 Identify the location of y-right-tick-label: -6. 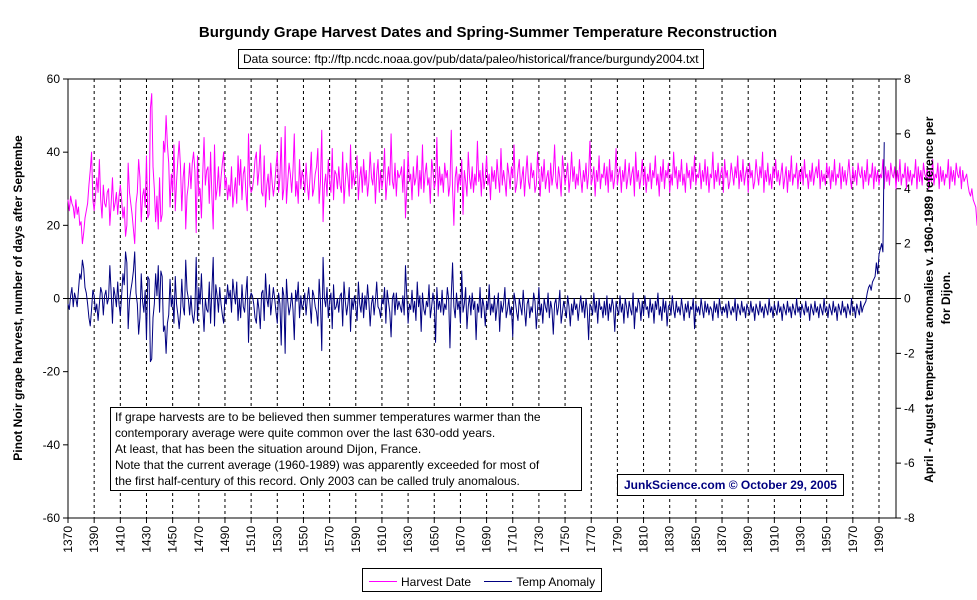
(909, 463).